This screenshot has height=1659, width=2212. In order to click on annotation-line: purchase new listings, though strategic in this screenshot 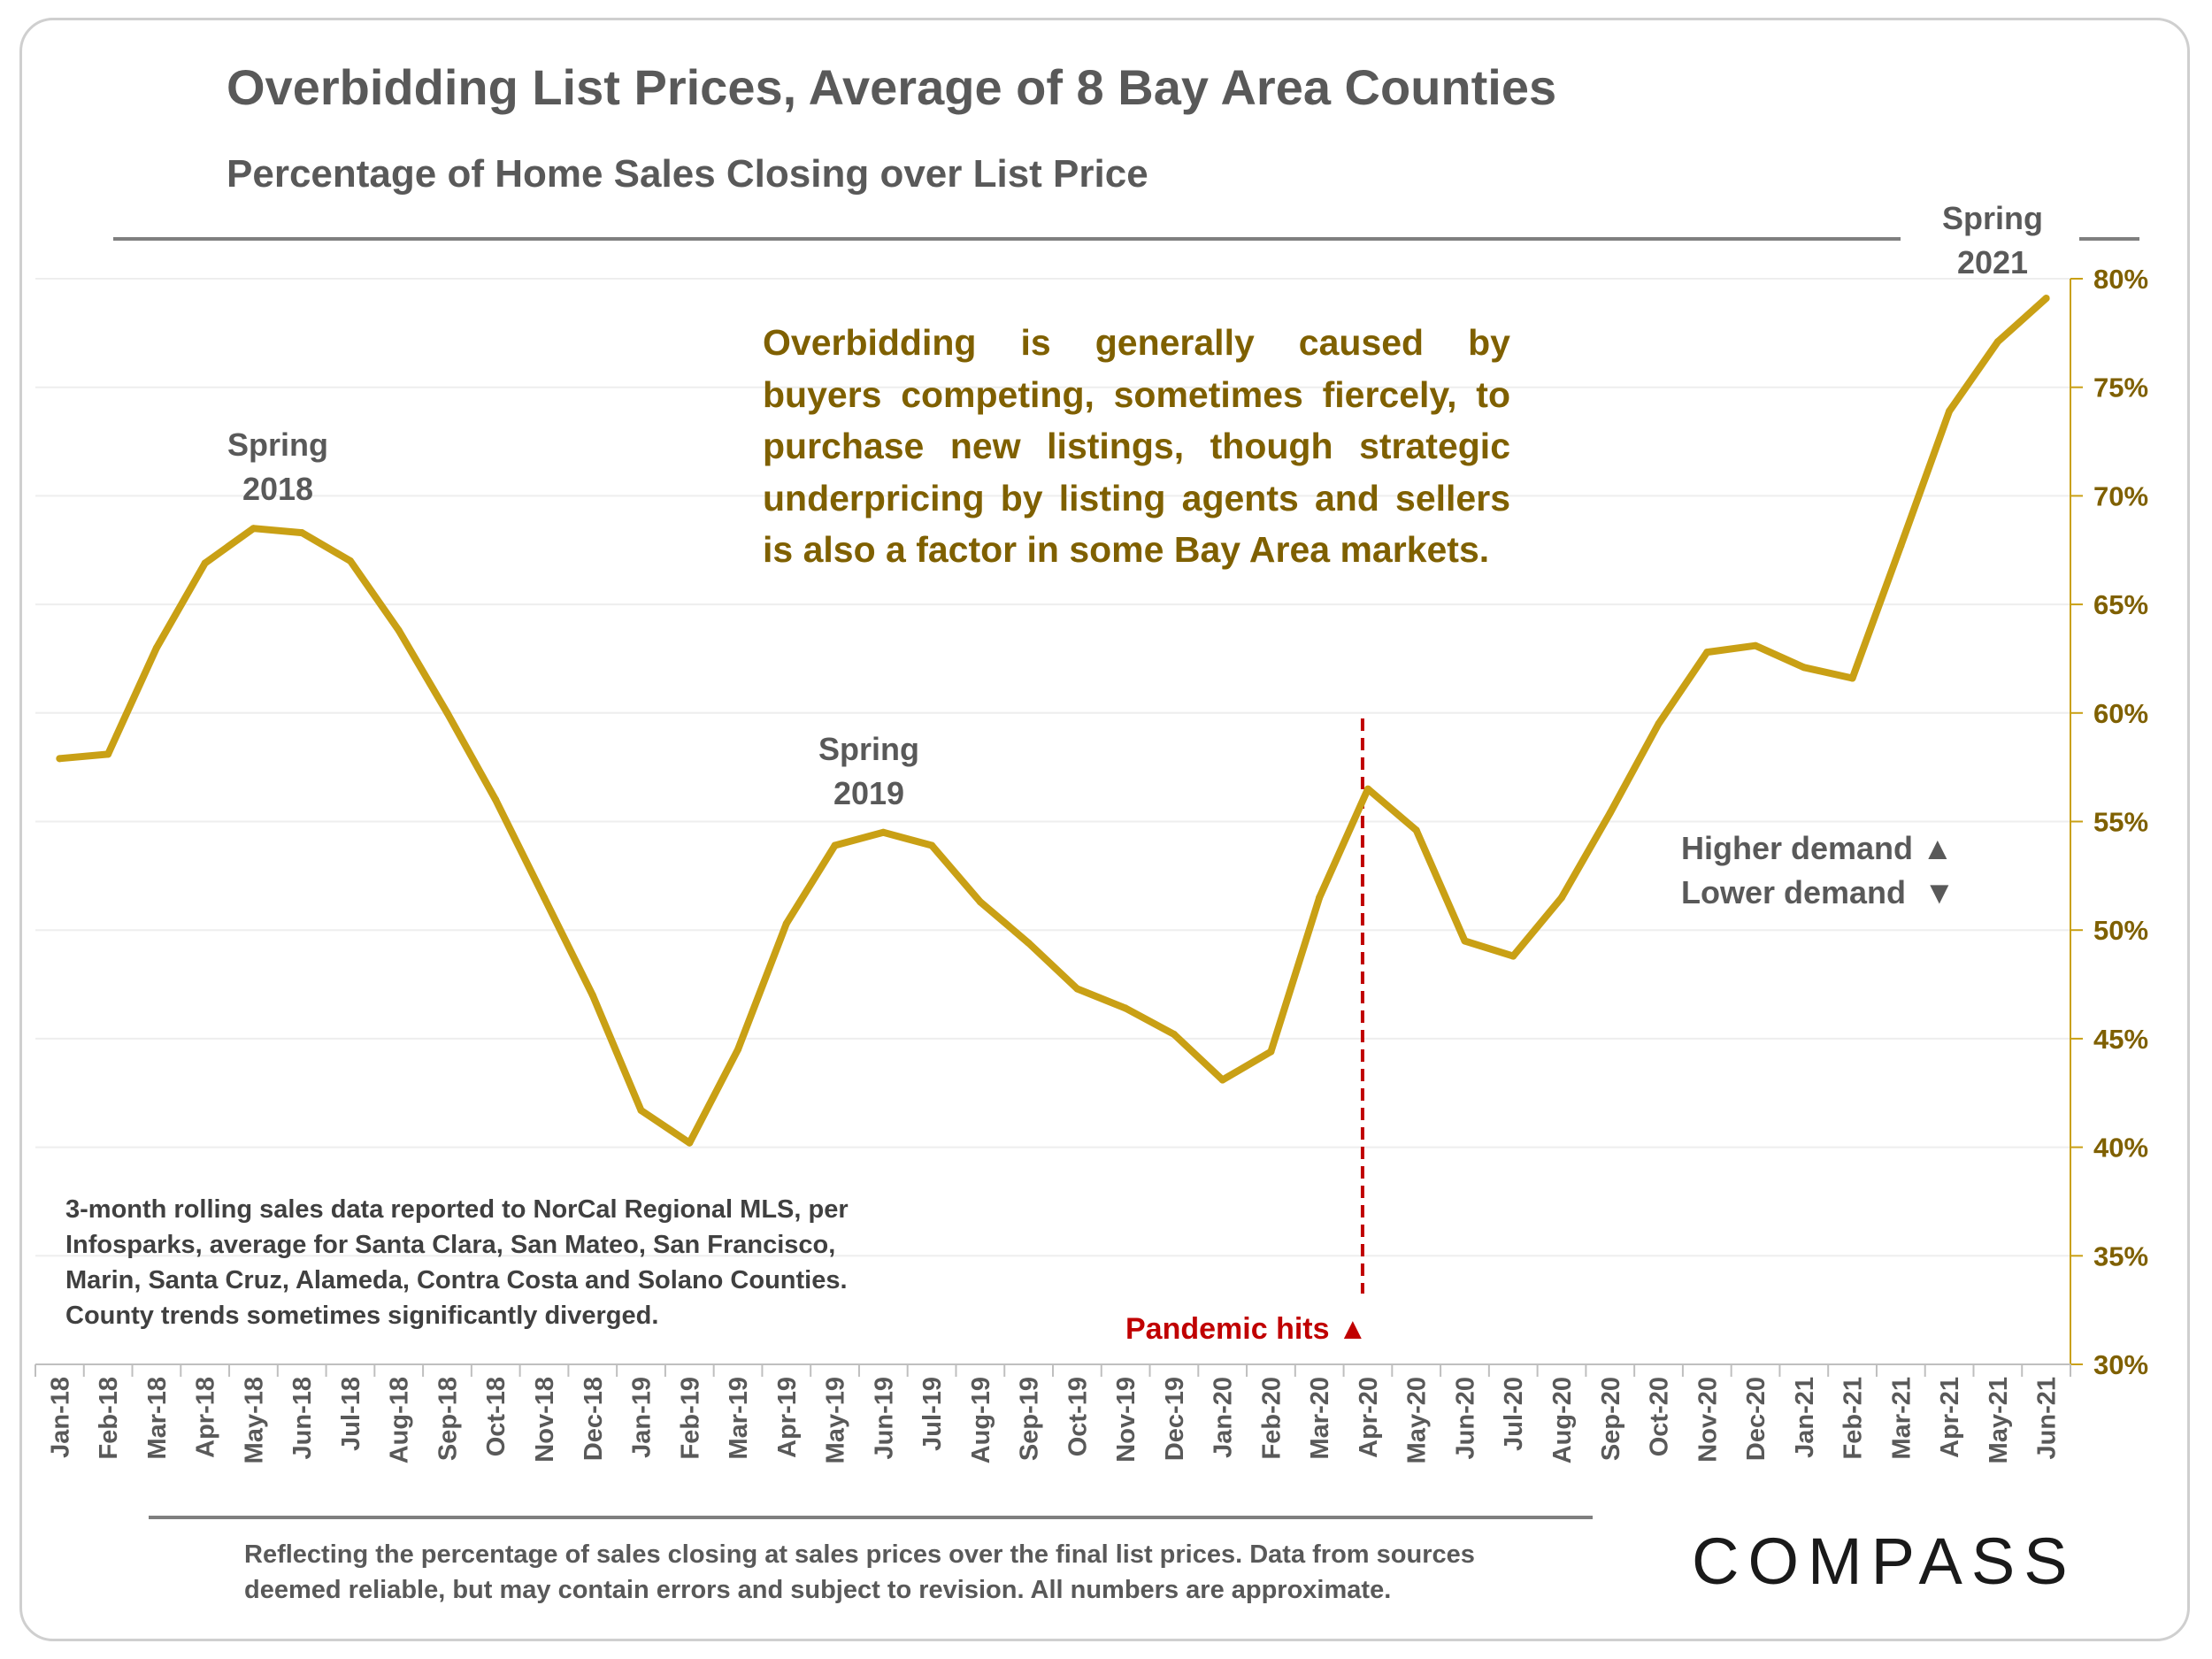, I will do `click(1136, 446)`.